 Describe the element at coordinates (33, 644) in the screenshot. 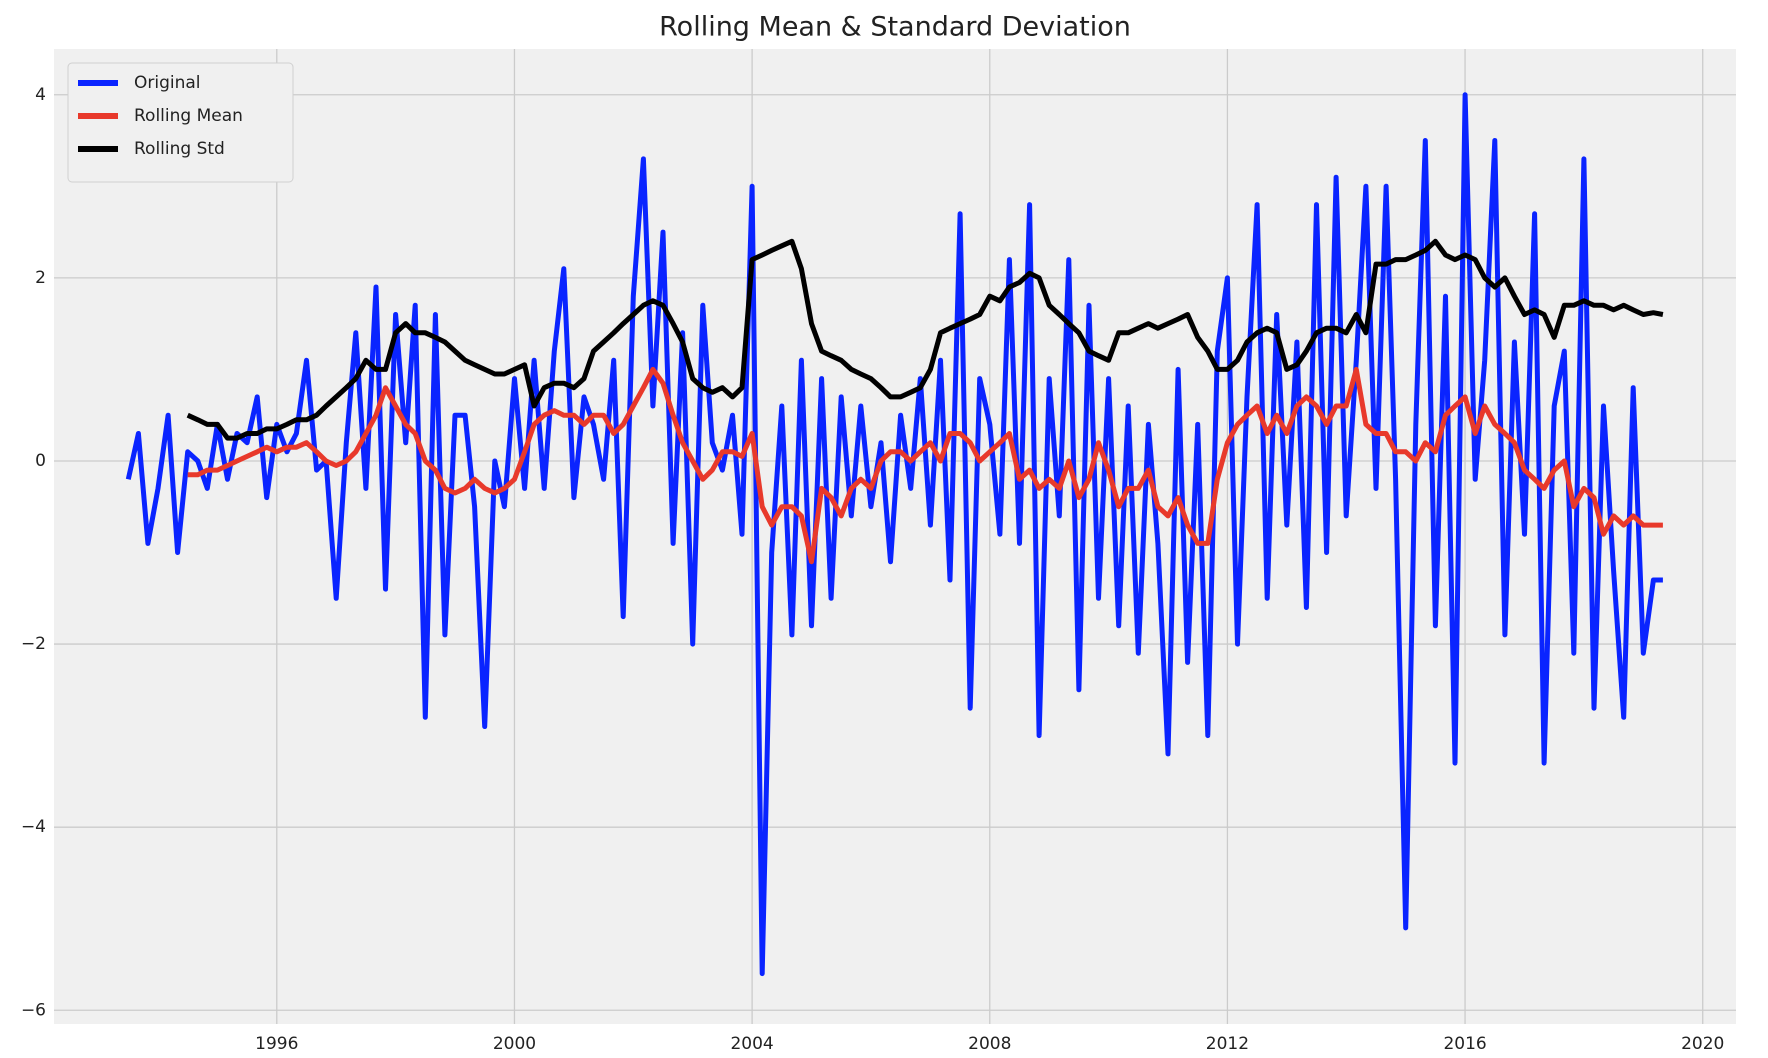

I see `y-tick-label: −2` at that location.